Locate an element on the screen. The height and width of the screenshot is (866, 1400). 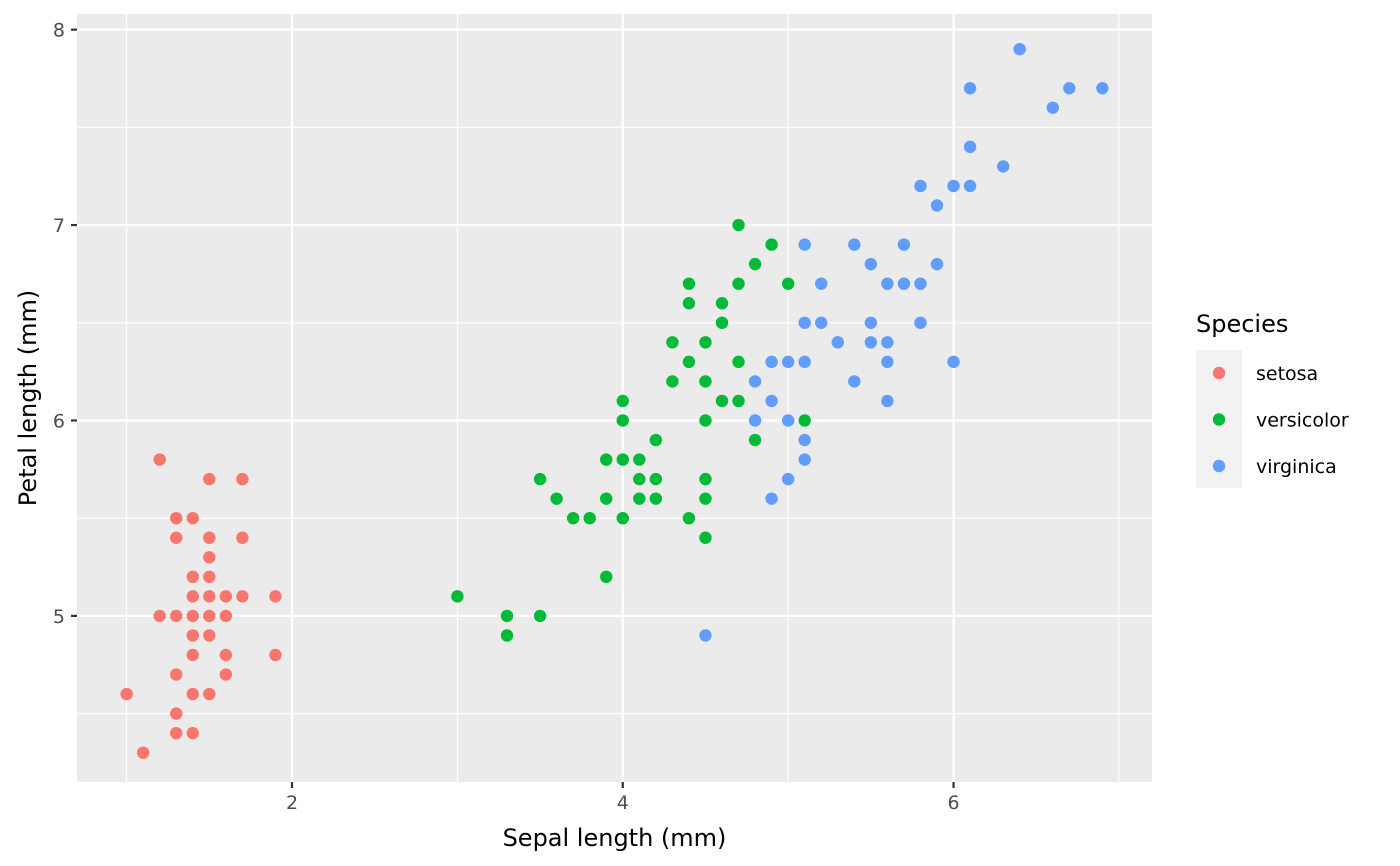
x-axis-title: Sepal length (mm) is located at coordinates (615, 838).